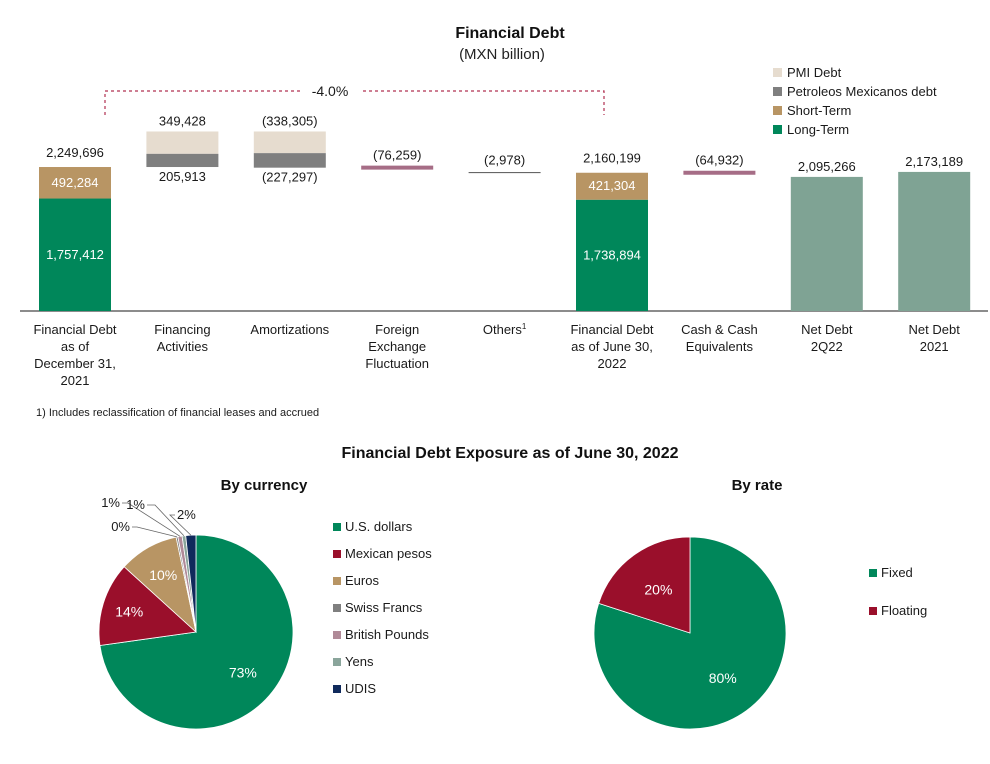 This screenshot has width=990, height=764. What do you see at coordinates (505, 329) in the screenshot?
I see `category-label: Others1` at bounding box center [505, 329].